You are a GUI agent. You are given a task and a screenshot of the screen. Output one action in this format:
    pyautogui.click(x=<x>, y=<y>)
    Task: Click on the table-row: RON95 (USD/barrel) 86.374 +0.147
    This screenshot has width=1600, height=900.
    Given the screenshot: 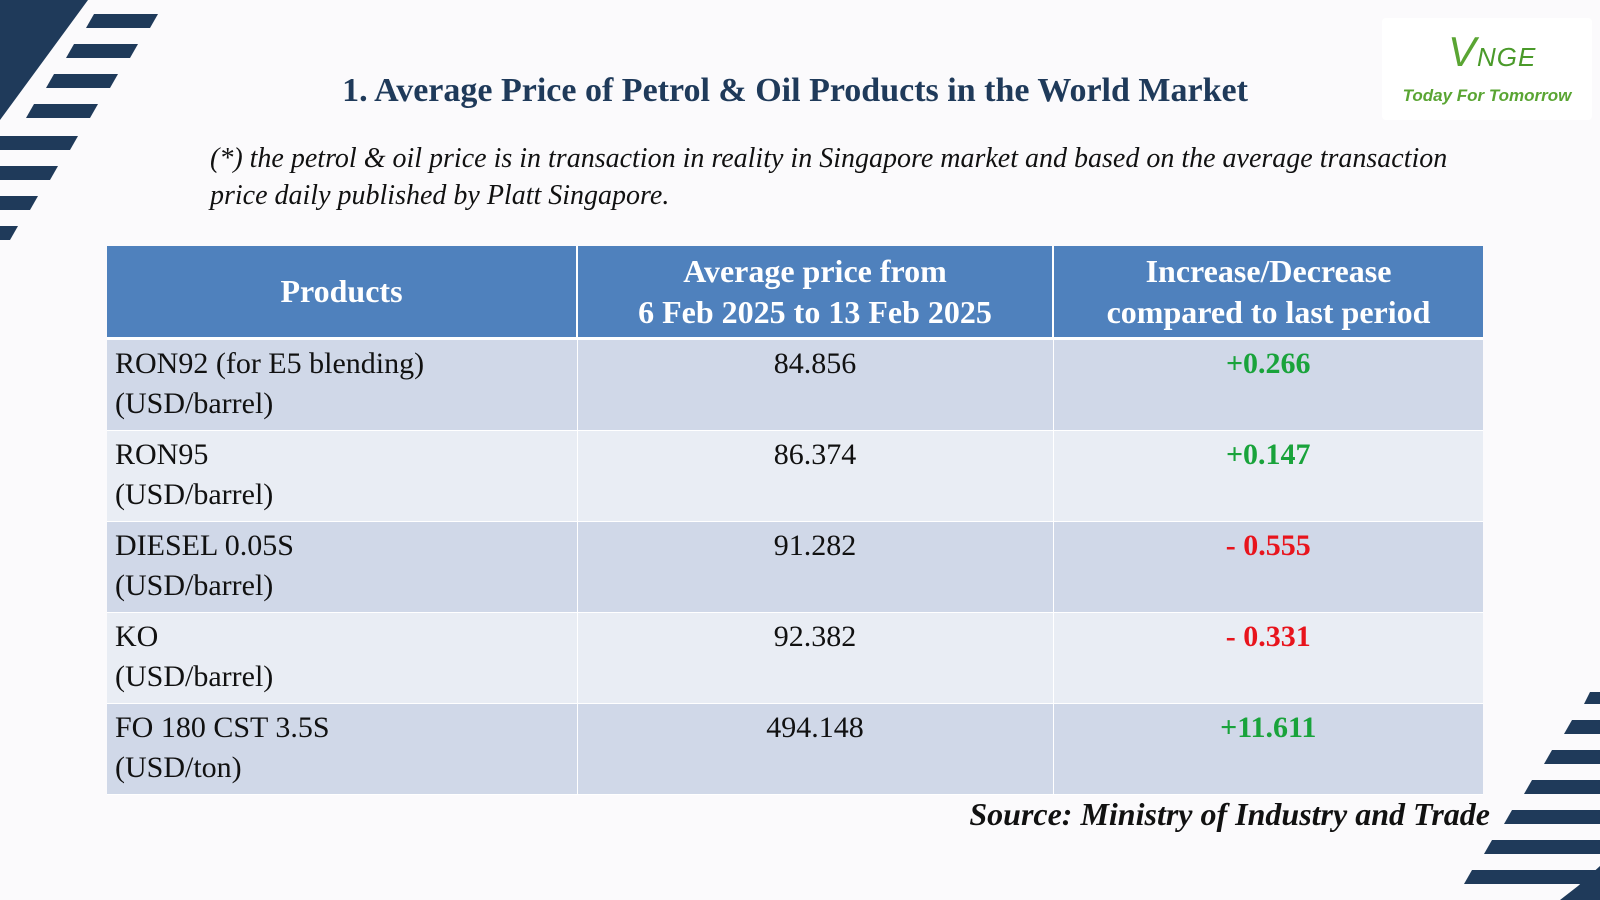 What is the action you would take?
    pyautogui.click(x=795, y=476)
    